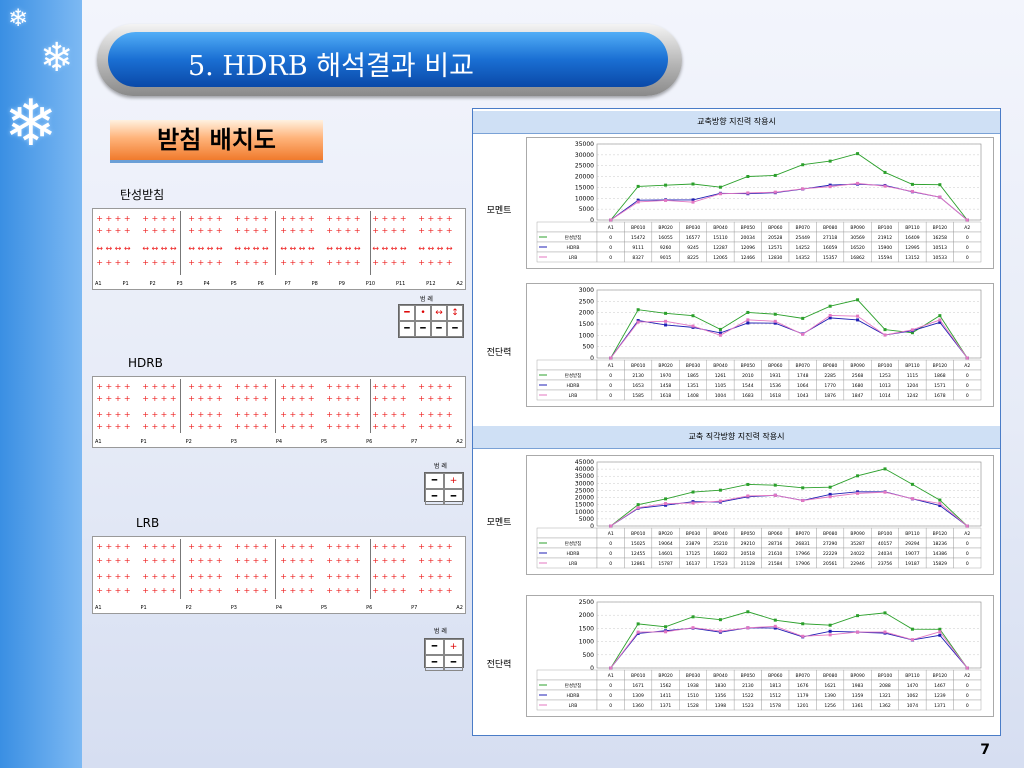  Describe the element at coordinates (573, 258) in the screenshot. I see `legend-entry: LRB` at that location.